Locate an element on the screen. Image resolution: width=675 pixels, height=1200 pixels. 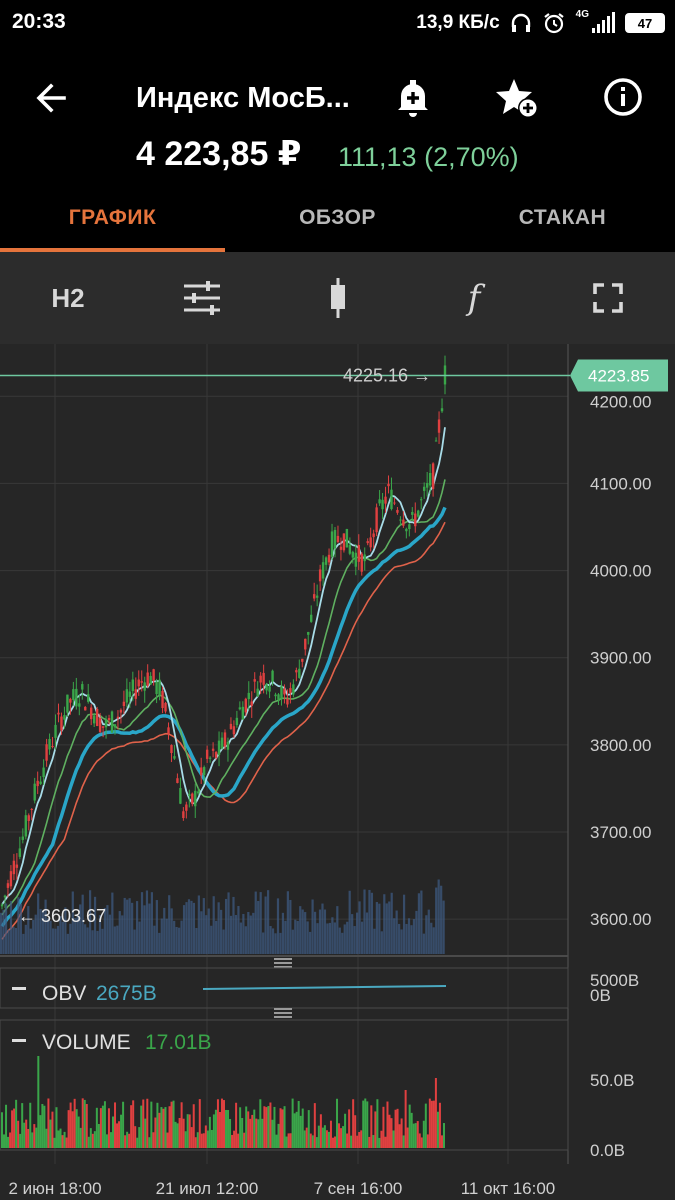
back-arrow-icon is located at coordinates (52, 98).